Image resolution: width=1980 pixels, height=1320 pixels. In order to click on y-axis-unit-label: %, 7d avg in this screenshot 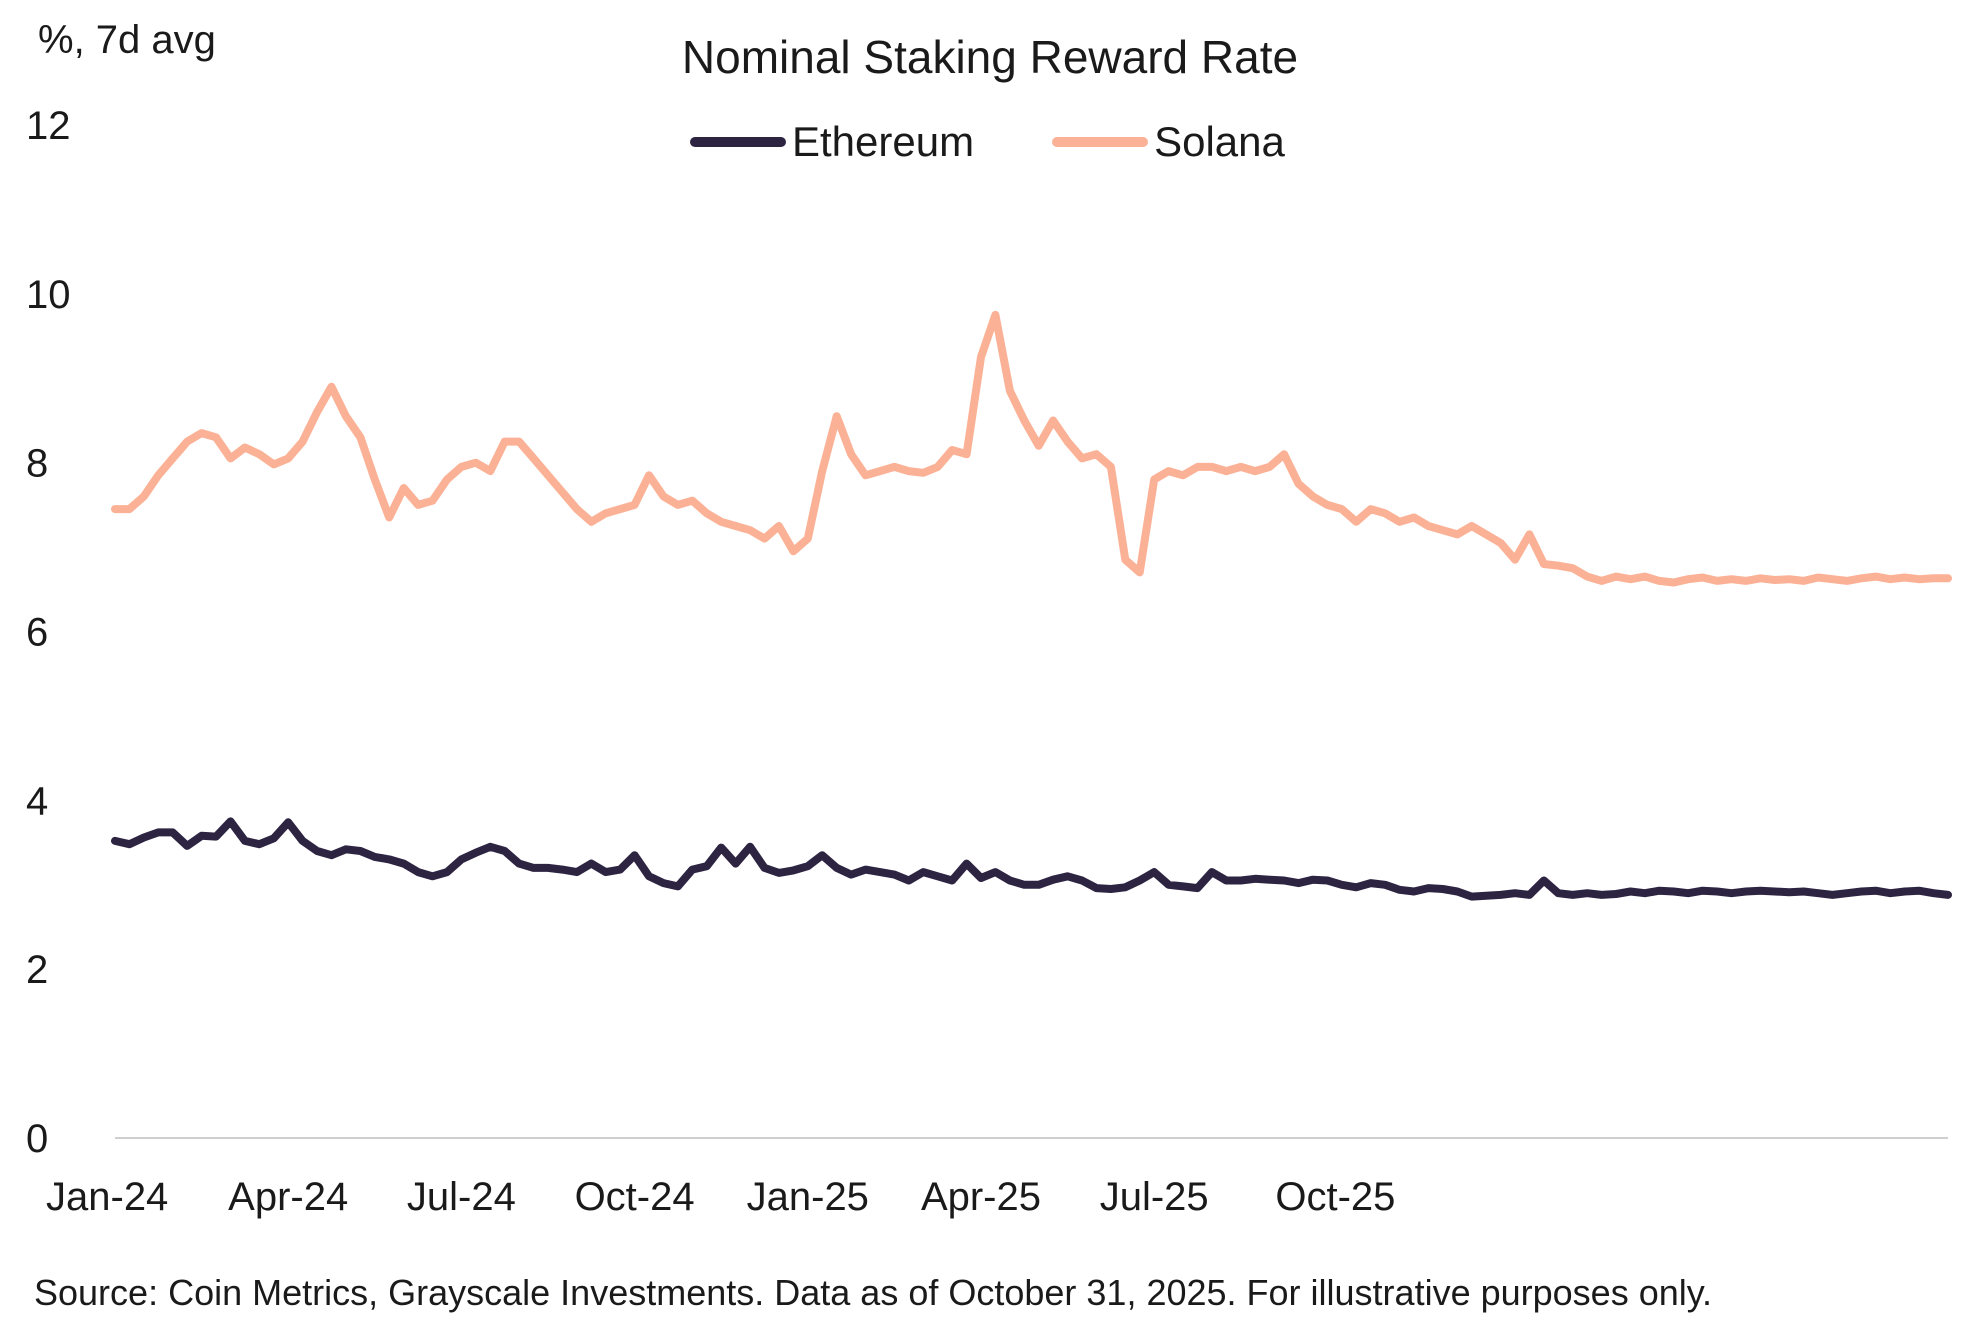, I will do `click(127, 40)`.